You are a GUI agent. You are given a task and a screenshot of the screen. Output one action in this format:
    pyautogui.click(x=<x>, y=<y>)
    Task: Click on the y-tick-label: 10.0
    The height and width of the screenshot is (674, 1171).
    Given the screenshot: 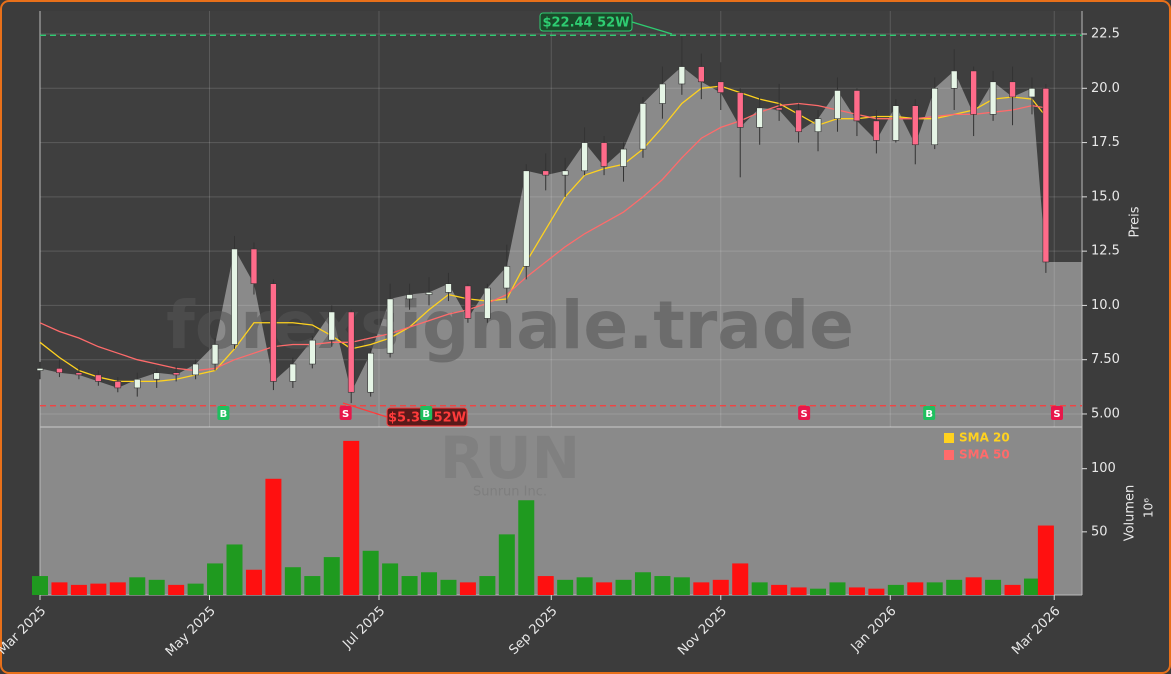 What is the action you would take?
    pyautogui.click(x=1105, y=305)
    